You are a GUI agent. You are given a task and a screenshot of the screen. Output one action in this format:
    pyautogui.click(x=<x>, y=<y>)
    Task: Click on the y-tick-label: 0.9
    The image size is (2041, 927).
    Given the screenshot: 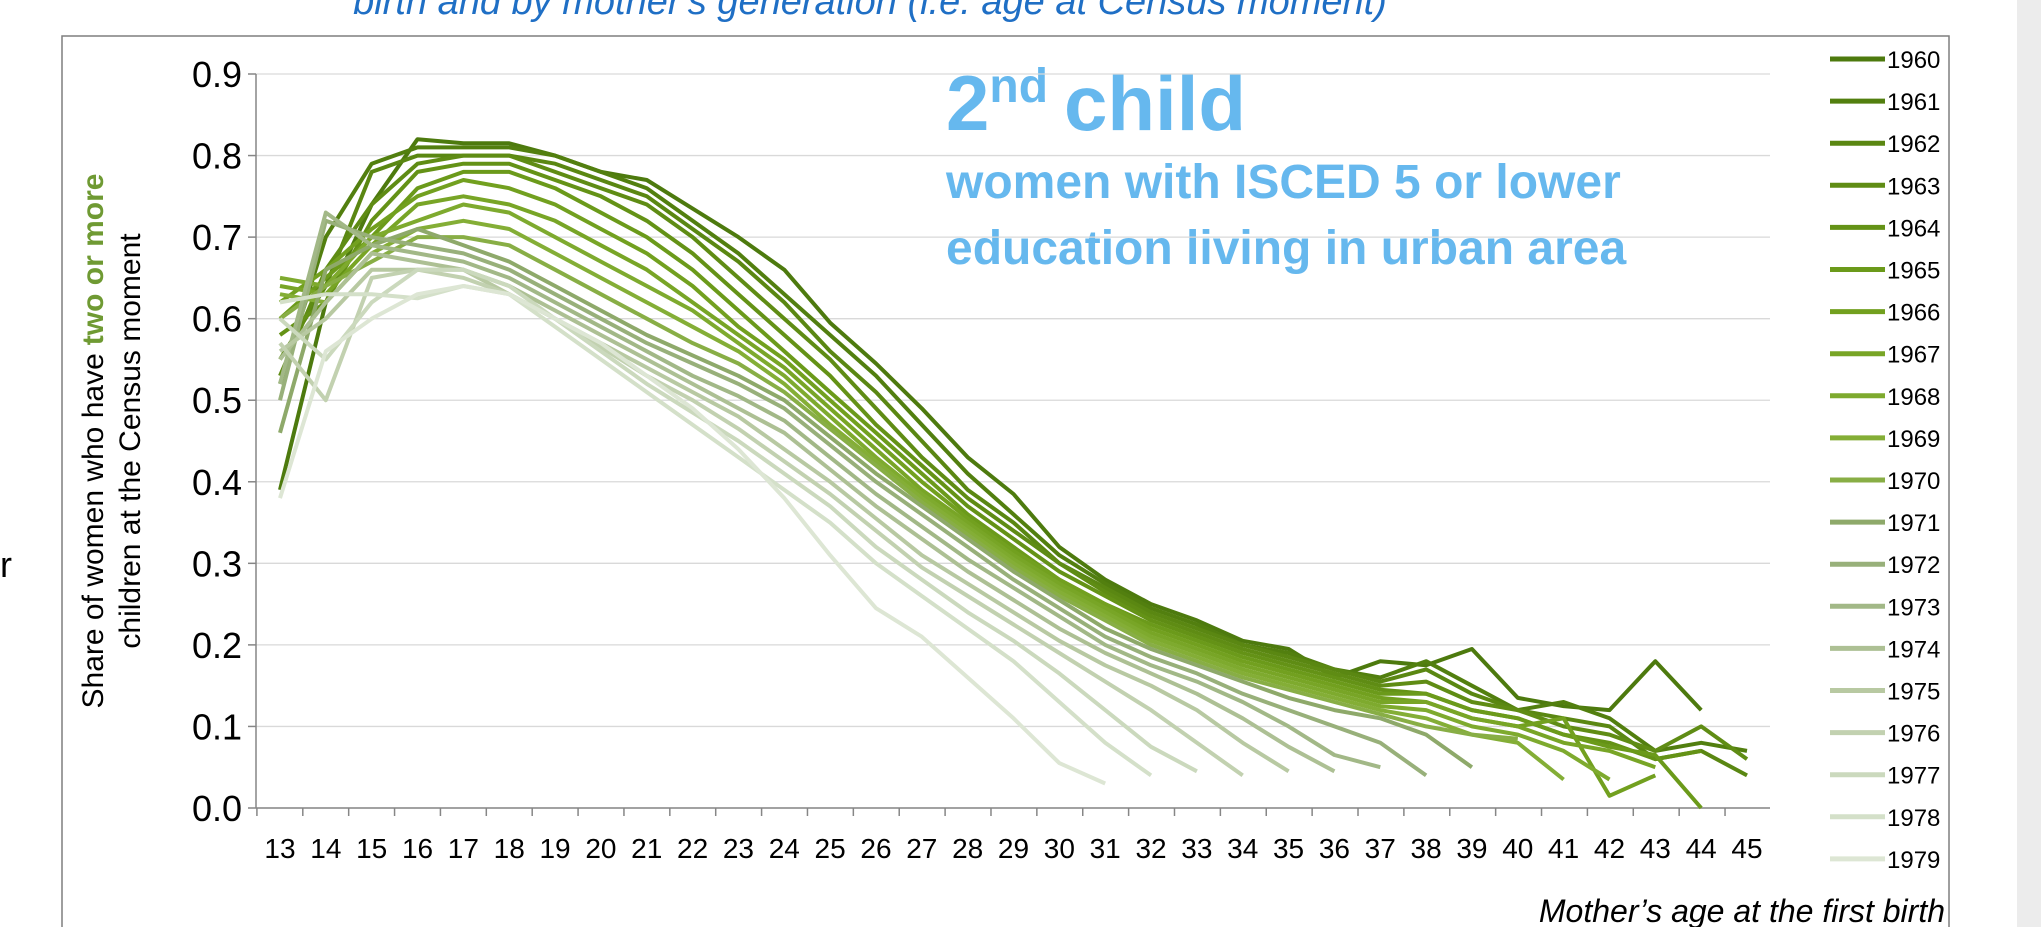 What is the action you would take?
    pyautogui.click(x=217, y=74)
    